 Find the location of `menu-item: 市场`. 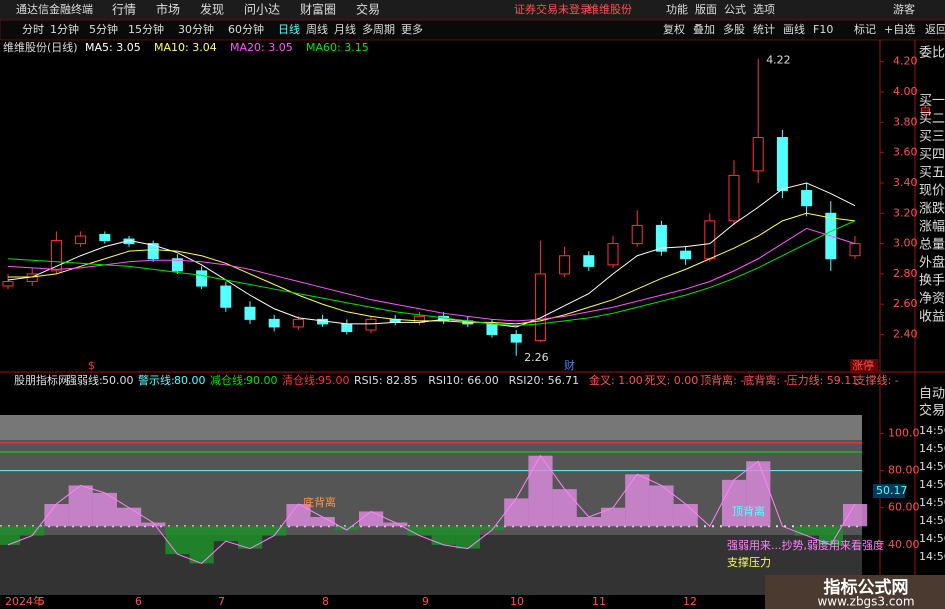

menu-item: 市场 is located at coordinates (168, 9).